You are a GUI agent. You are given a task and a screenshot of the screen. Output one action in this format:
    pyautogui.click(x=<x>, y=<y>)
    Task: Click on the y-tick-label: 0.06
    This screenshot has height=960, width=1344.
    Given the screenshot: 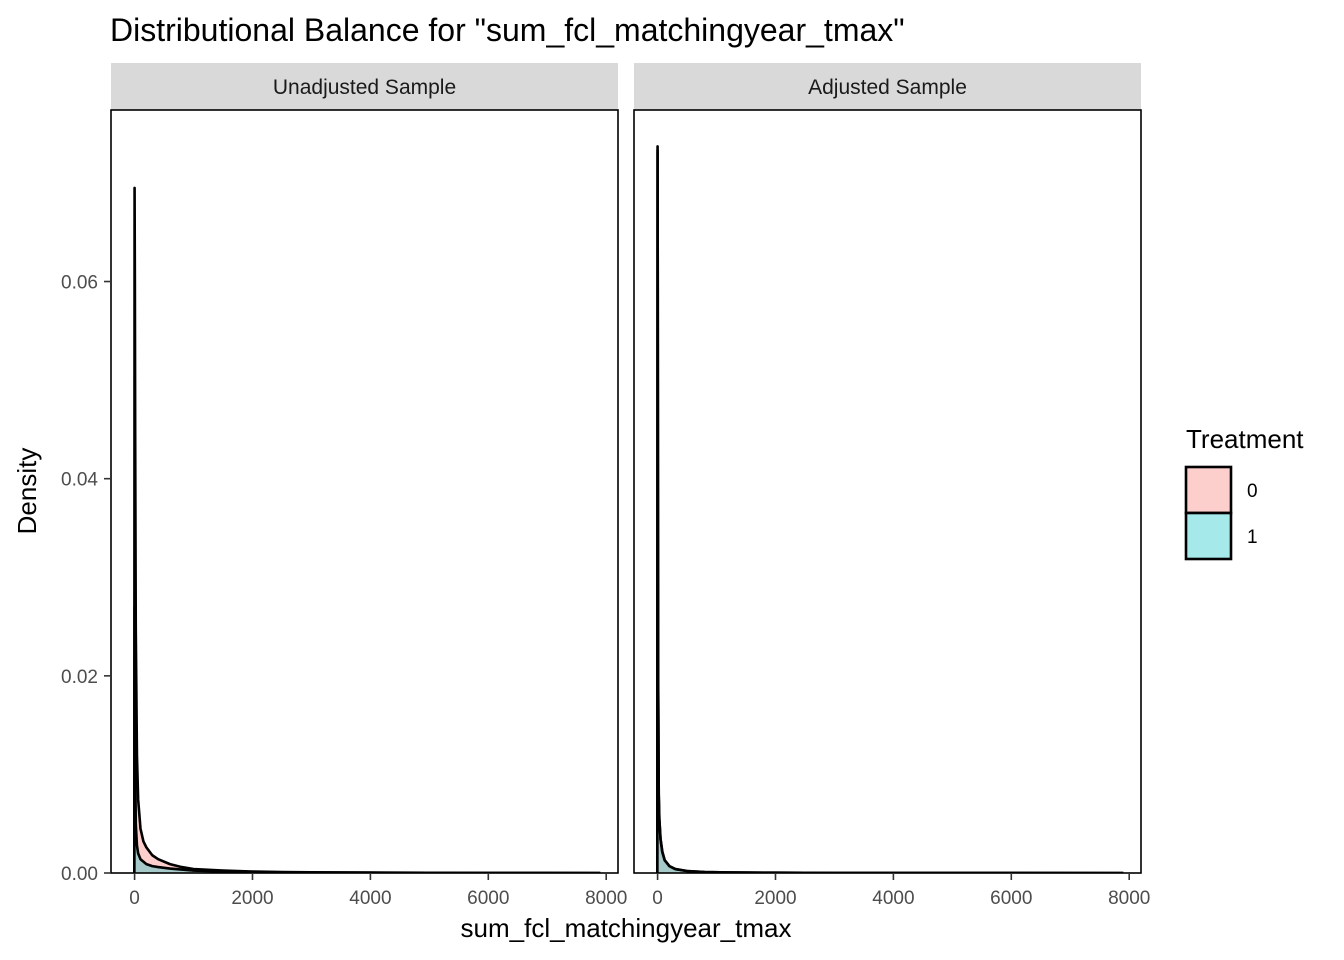 What is the action you would take?
    pyautogui.click(x=79, y=283)
    